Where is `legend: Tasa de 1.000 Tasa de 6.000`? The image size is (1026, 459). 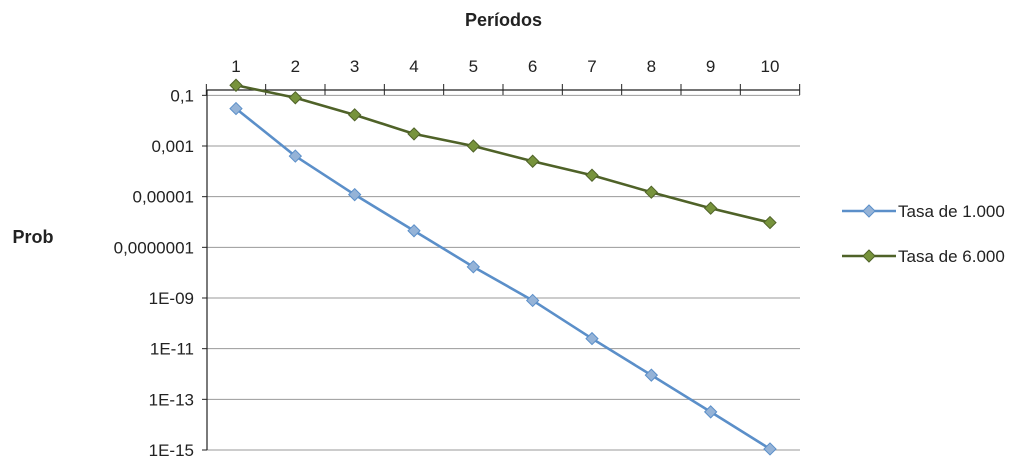
legend: Tasa de 1.000 Tasa de 6.000 is located at coordinates (923, 234).